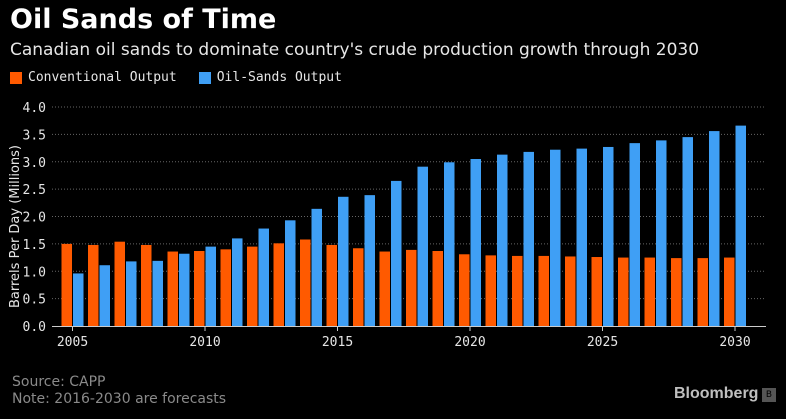 This screenshot has width=786, height=419. I want to click on source-note: Source: CAPP, so click(59, 382).